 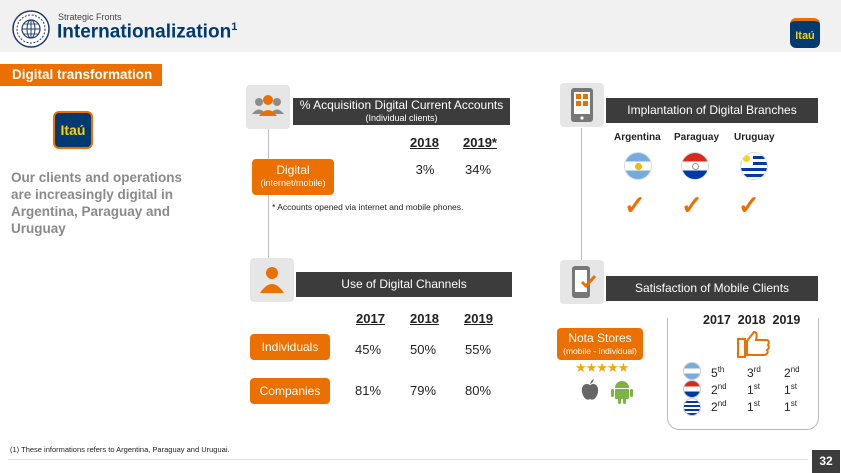 I want to click on acq-year-2018: 2018, so click(x=424, y=142).